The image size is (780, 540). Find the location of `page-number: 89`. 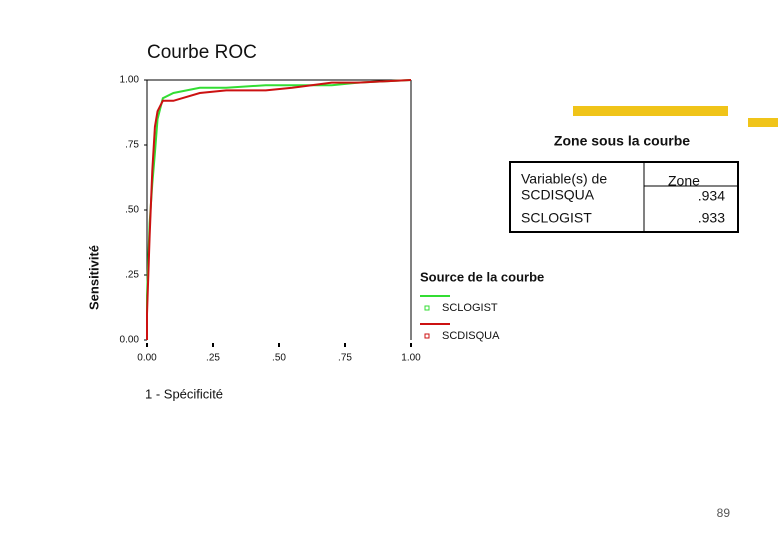

page-number: 89 is located at coordinates (724, 513).